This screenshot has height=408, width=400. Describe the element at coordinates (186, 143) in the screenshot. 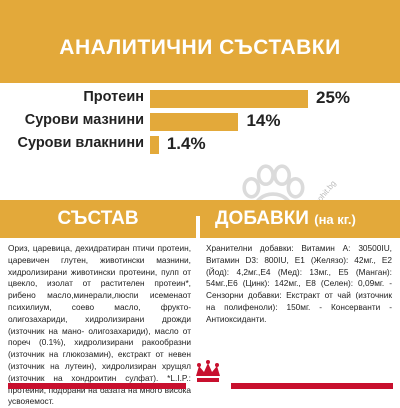

I see `analytics-value: 1.4%` at that location.